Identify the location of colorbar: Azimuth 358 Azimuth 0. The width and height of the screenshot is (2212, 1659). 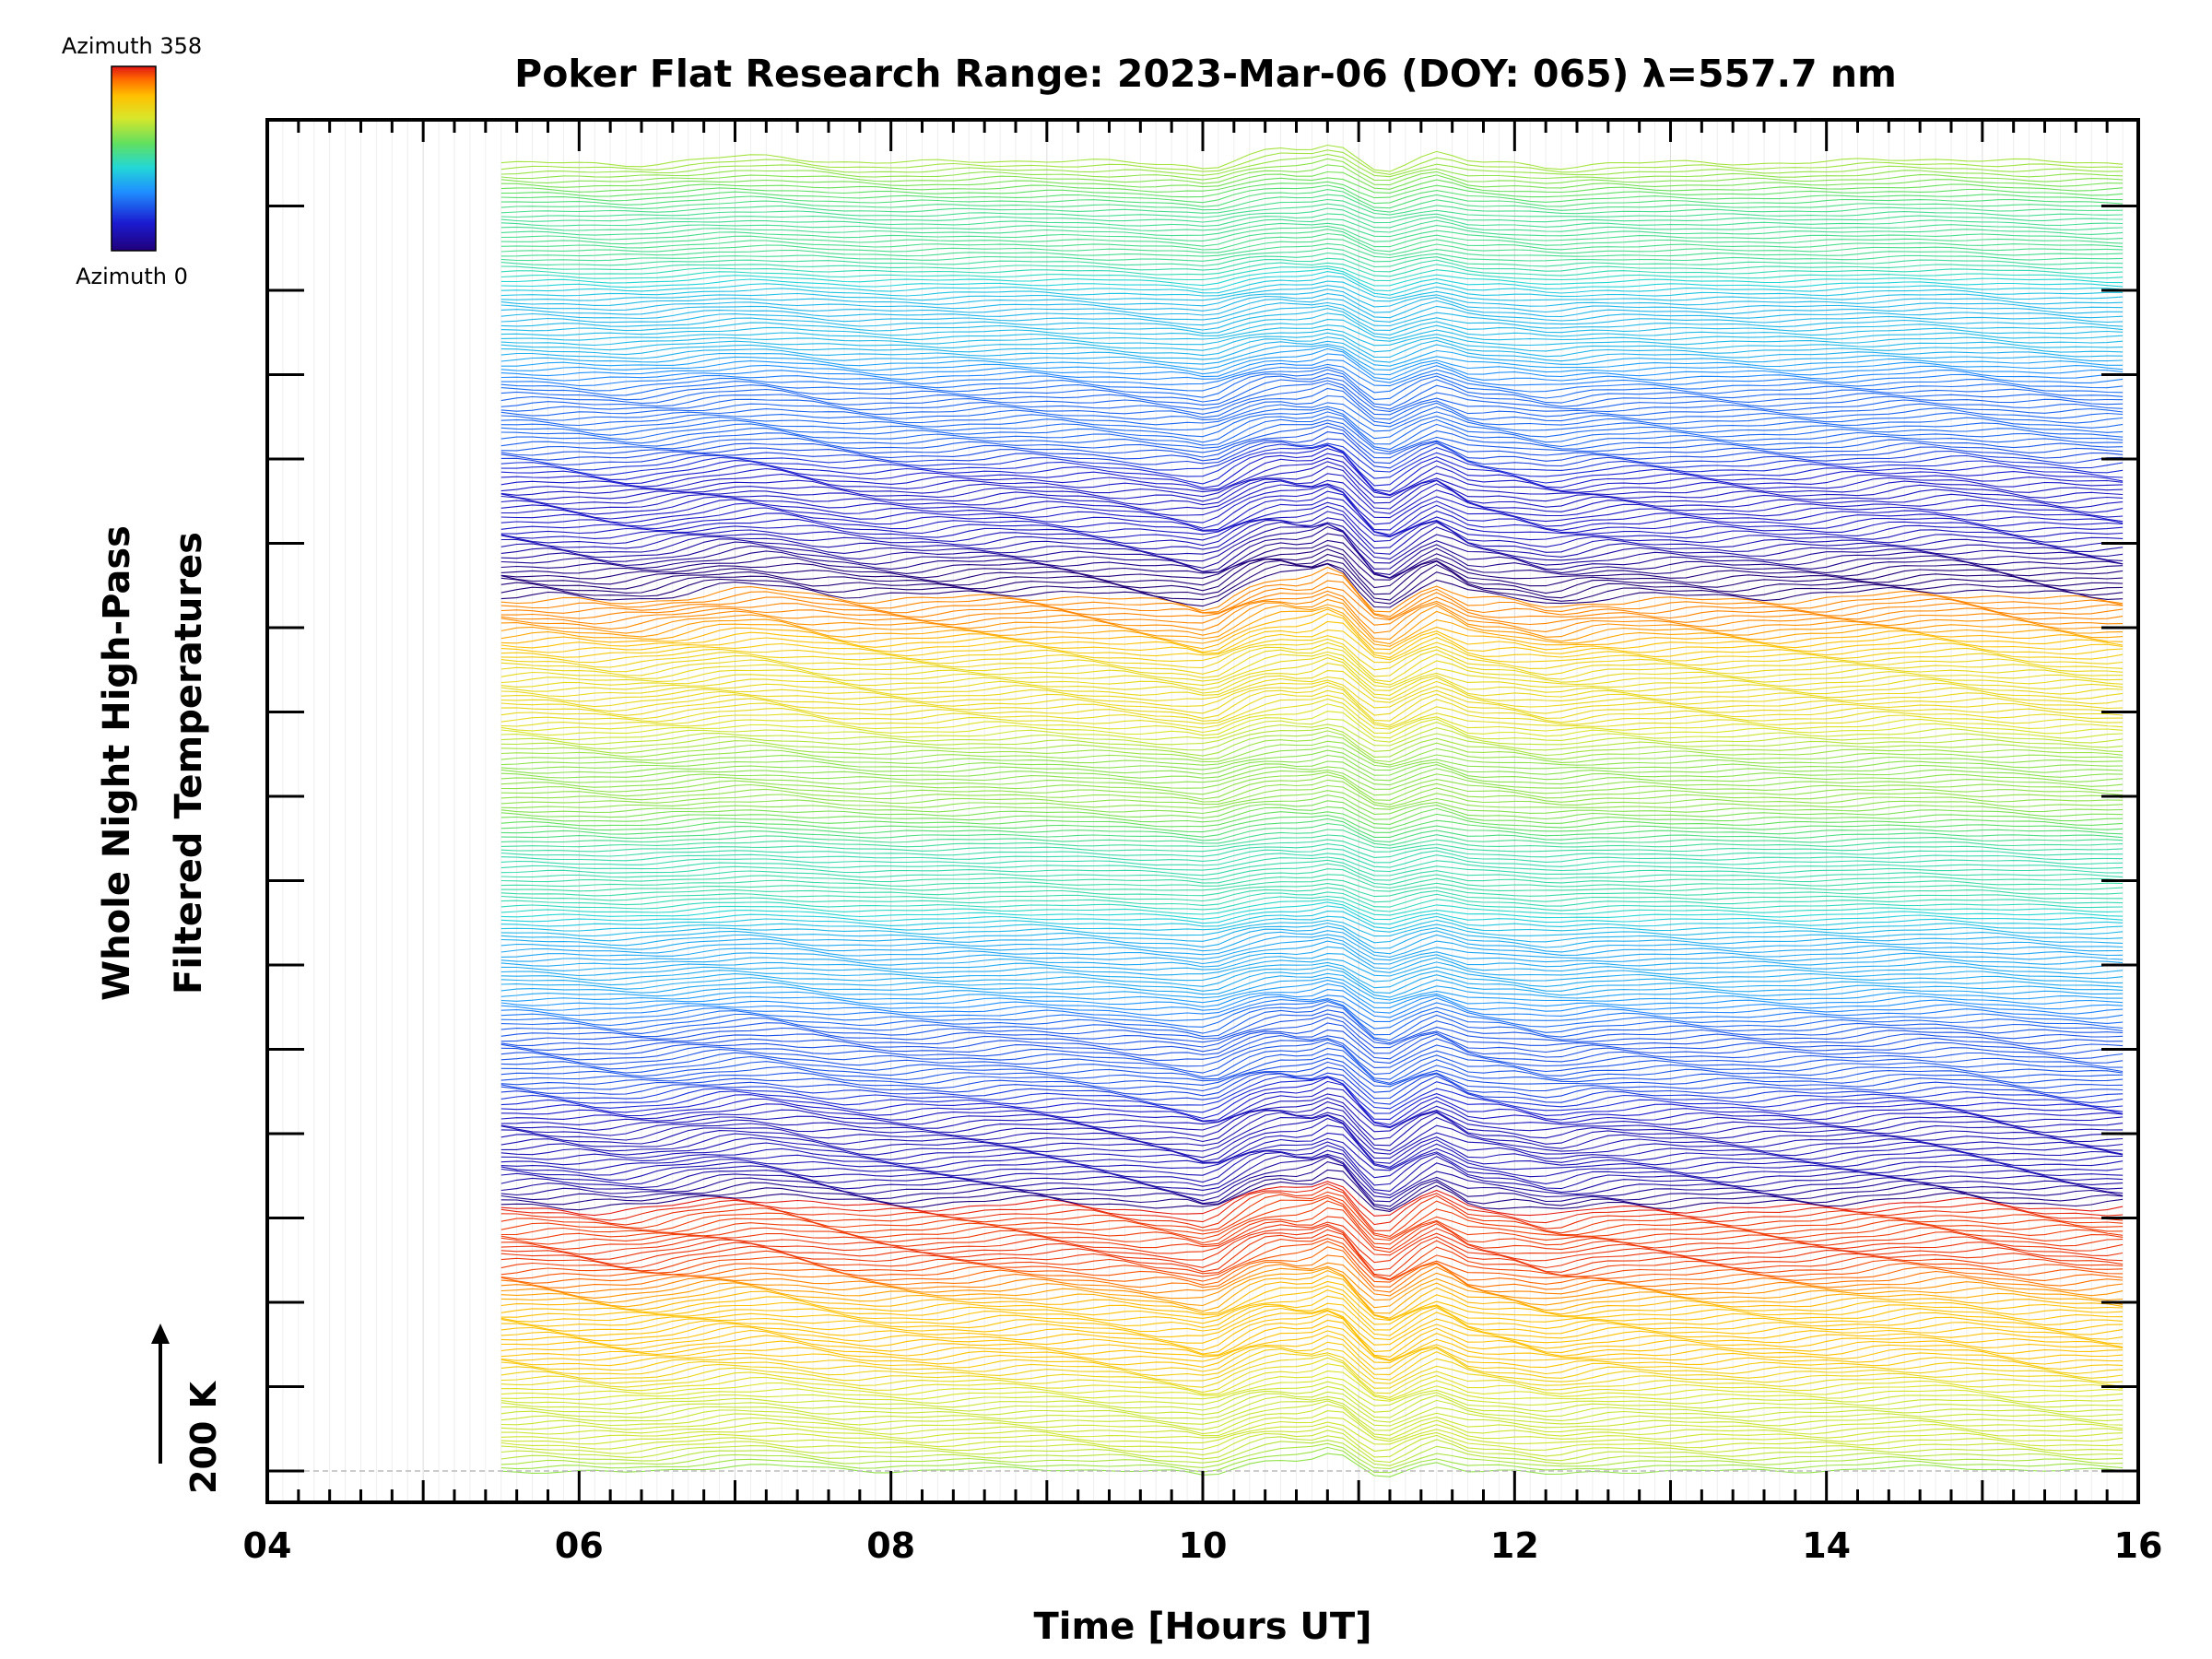
(132, 161).